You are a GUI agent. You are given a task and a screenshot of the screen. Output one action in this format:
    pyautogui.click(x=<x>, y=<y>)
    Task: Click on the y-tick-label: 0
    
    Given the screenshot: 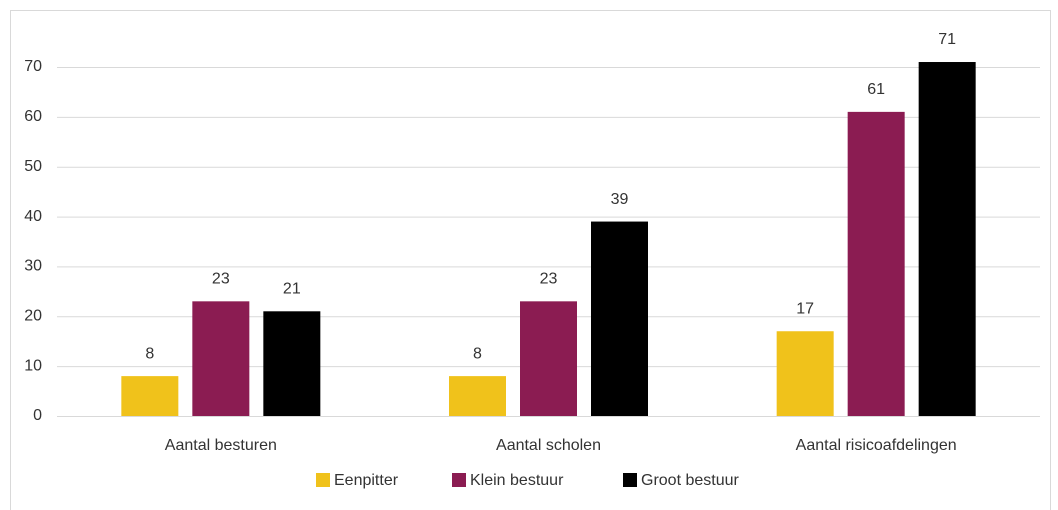 What is the action you would take?
    pyautogui.click(x=37, y=415)
    